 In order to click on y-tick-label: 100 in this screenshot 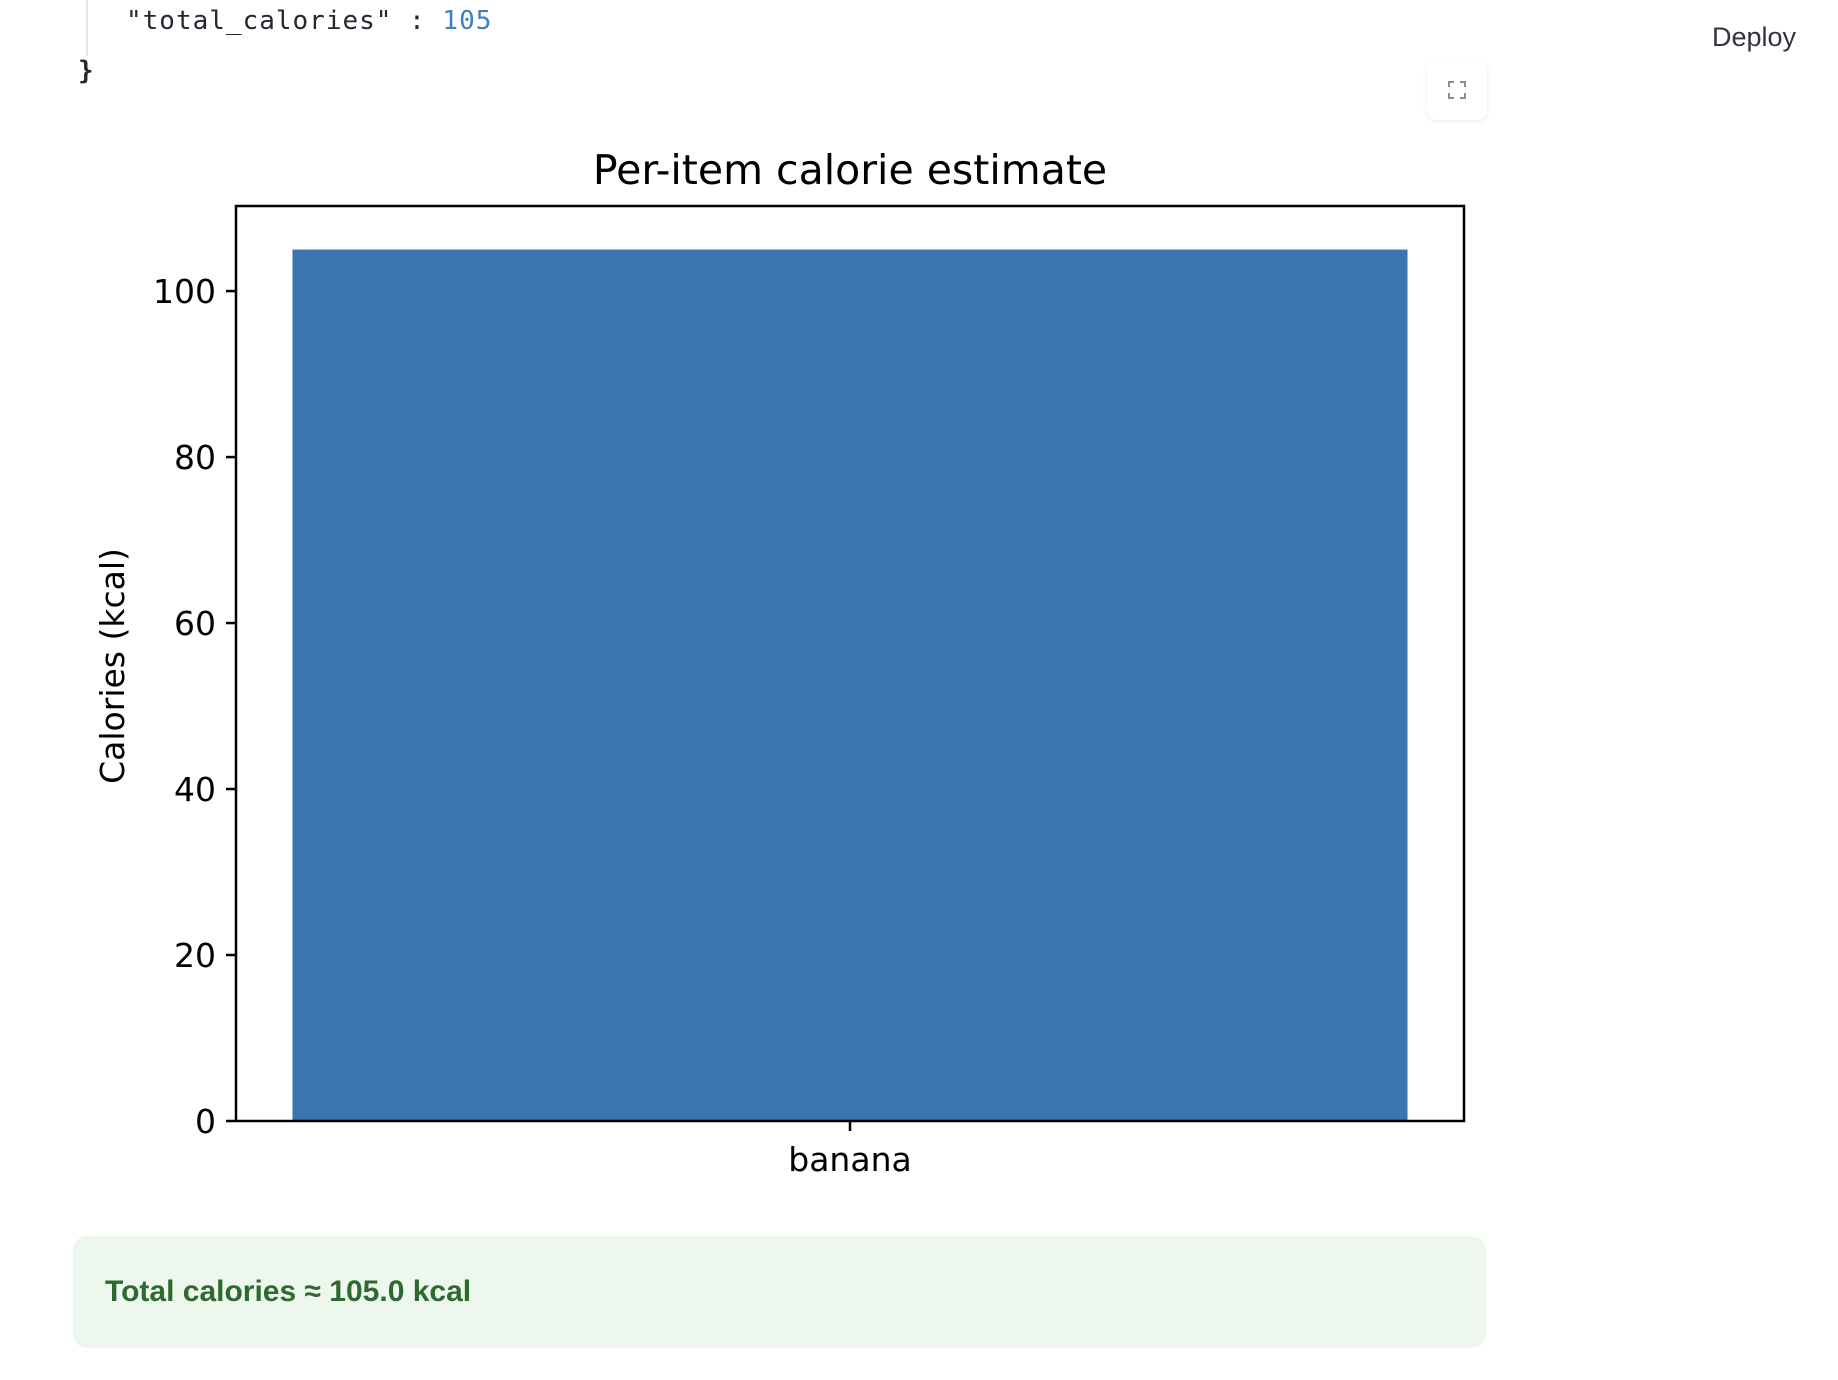, I will do `click(184, 291)`.